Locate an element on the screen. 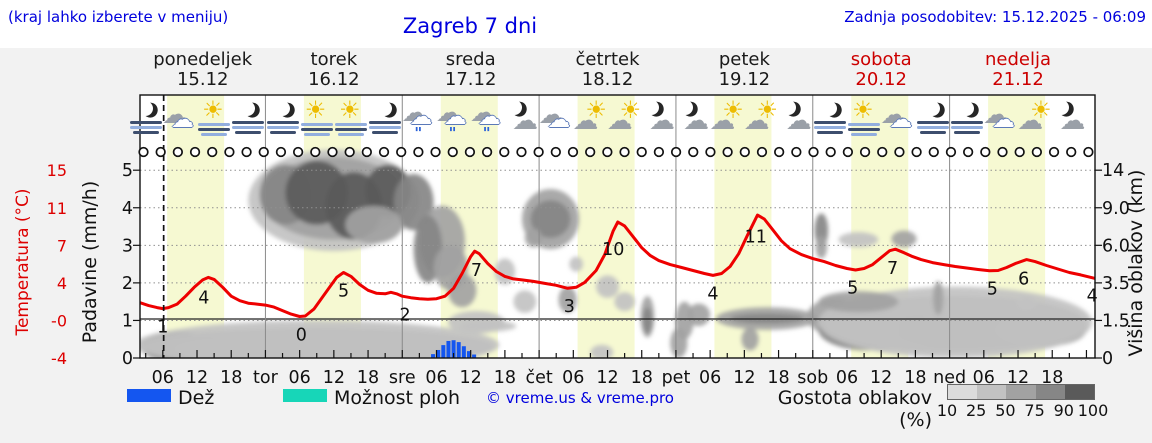 This screenshot has height=443, width=1152. cloud-height-tick-label: 3.5 is located at coordinates (1116, 284).